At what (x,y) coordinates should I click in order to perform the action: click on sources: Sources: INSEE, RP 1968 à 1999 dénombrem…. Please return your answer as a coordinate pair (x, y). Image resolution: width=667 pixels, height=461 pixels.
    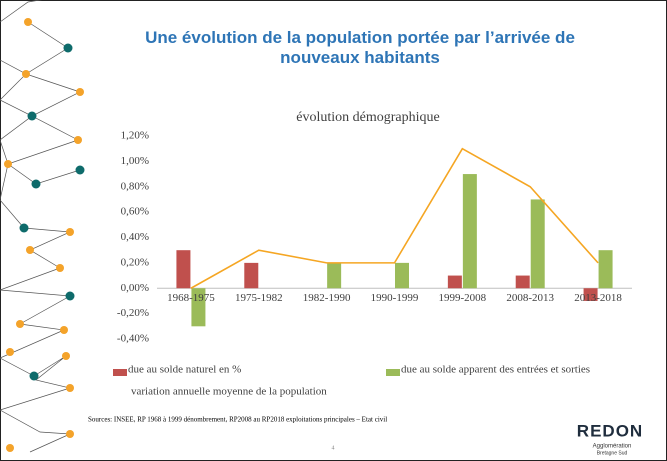
    Looking at the image, I should click on (237, 420).